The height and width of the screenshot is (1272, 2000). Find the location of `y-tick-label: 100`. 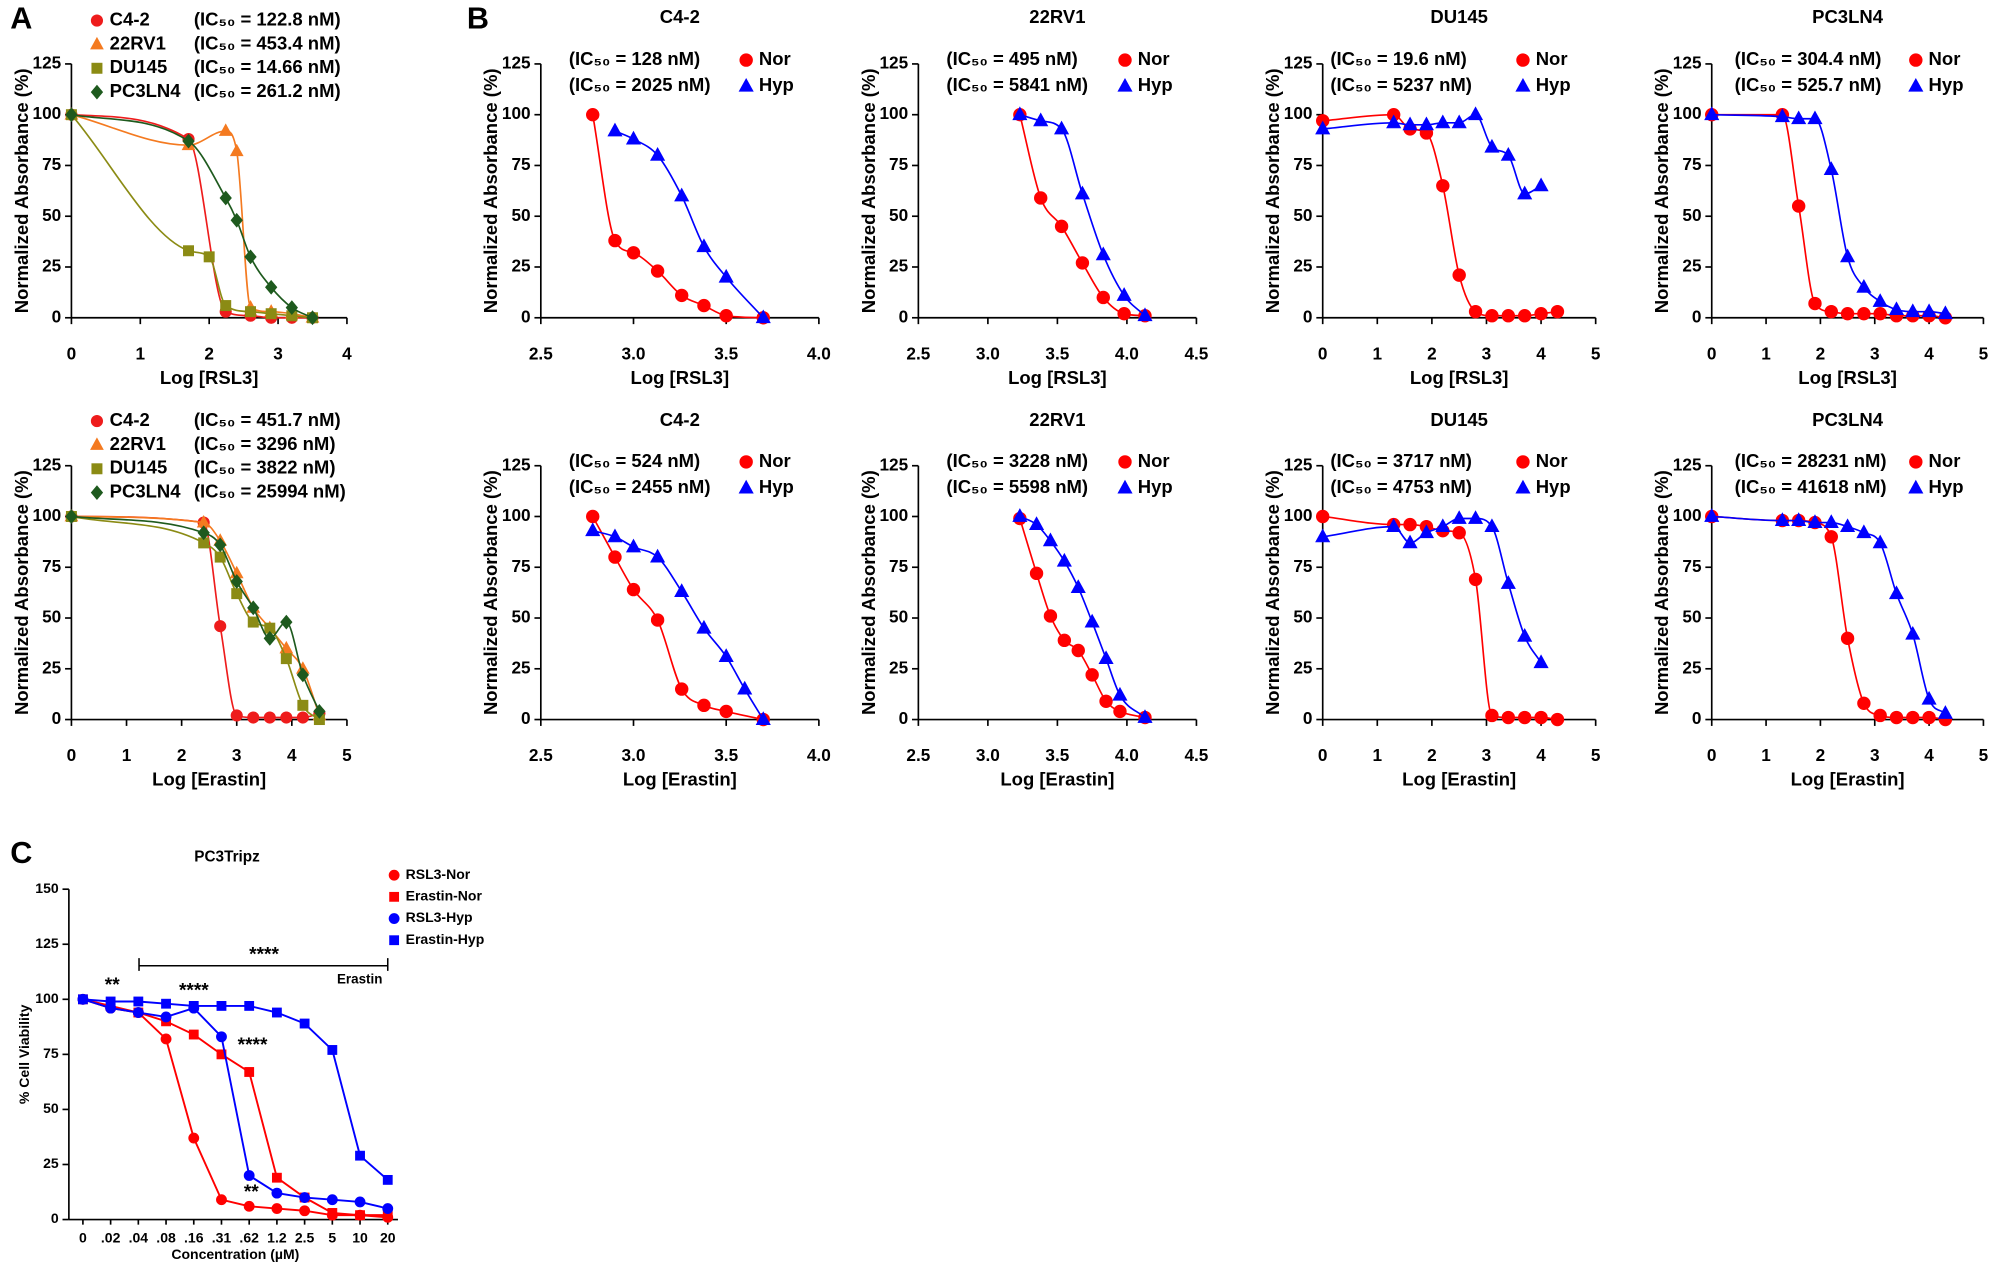

y-tick-label: 100 is located at coordinates (1298, 113).